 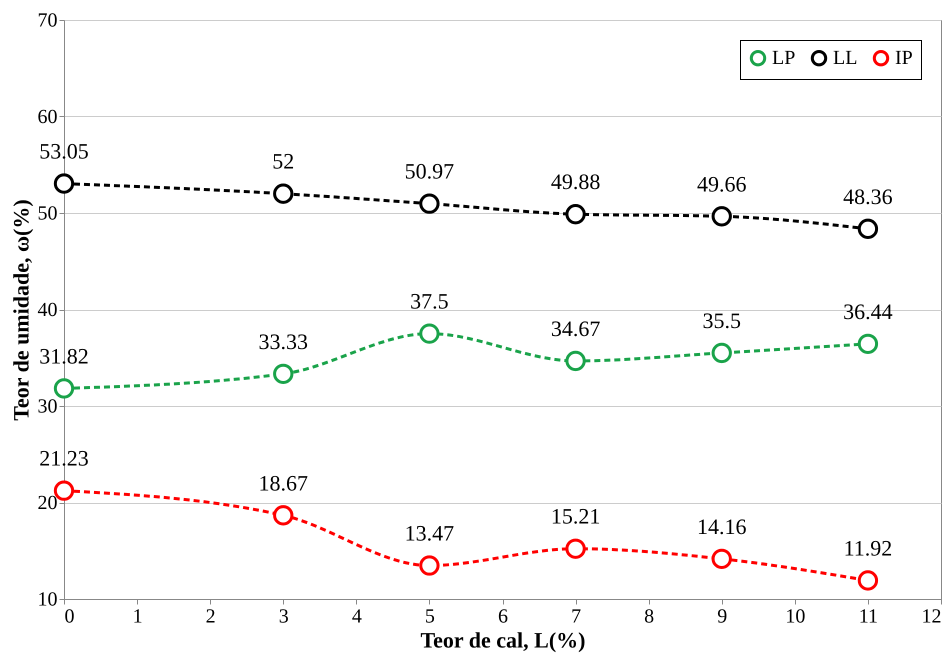 I want to click on x-tick-label: 8, so click(x=649, y=617).